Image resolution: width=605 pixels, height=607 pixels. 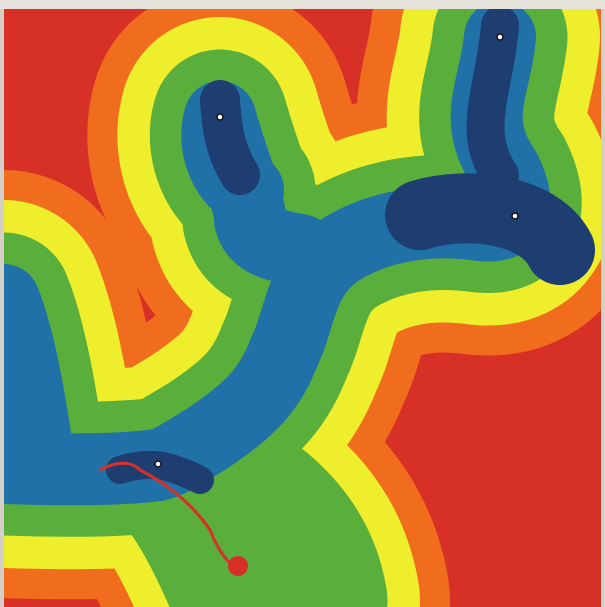 I want to click on route-end, so click(x=238, y=566).